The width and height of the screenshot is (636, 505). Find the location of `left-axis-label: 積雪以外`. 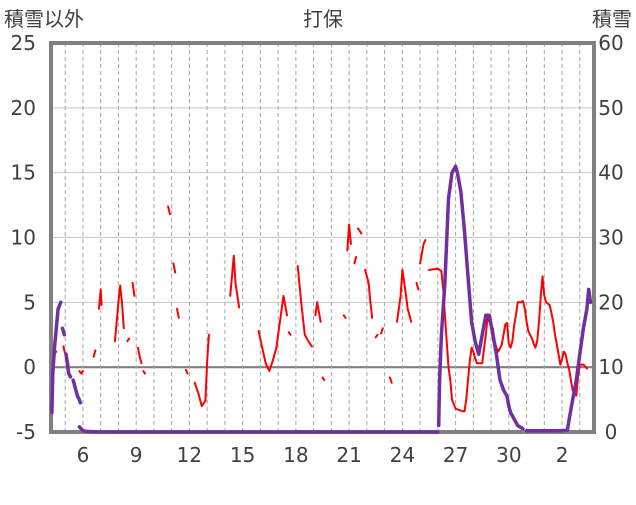

left-axis-label: 積雪以外 is located at coordinates (44, 19).